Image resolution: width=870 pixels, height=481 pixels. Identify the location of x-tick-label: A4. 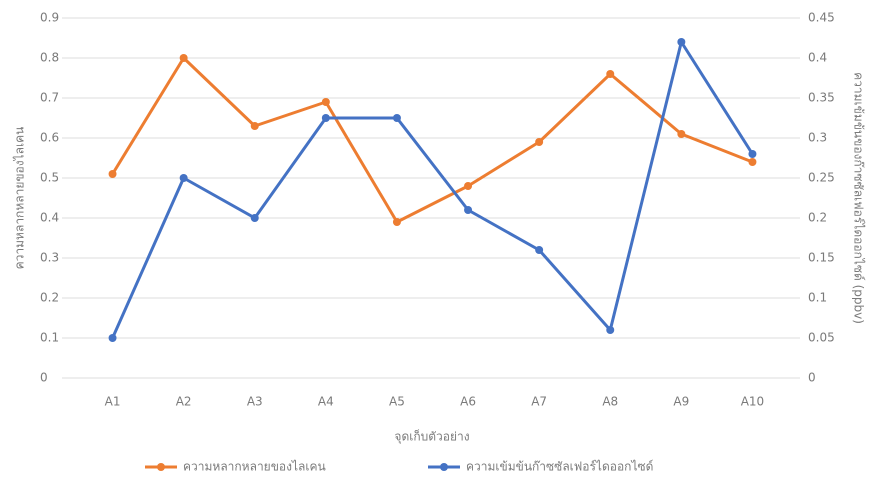
(326, 402).